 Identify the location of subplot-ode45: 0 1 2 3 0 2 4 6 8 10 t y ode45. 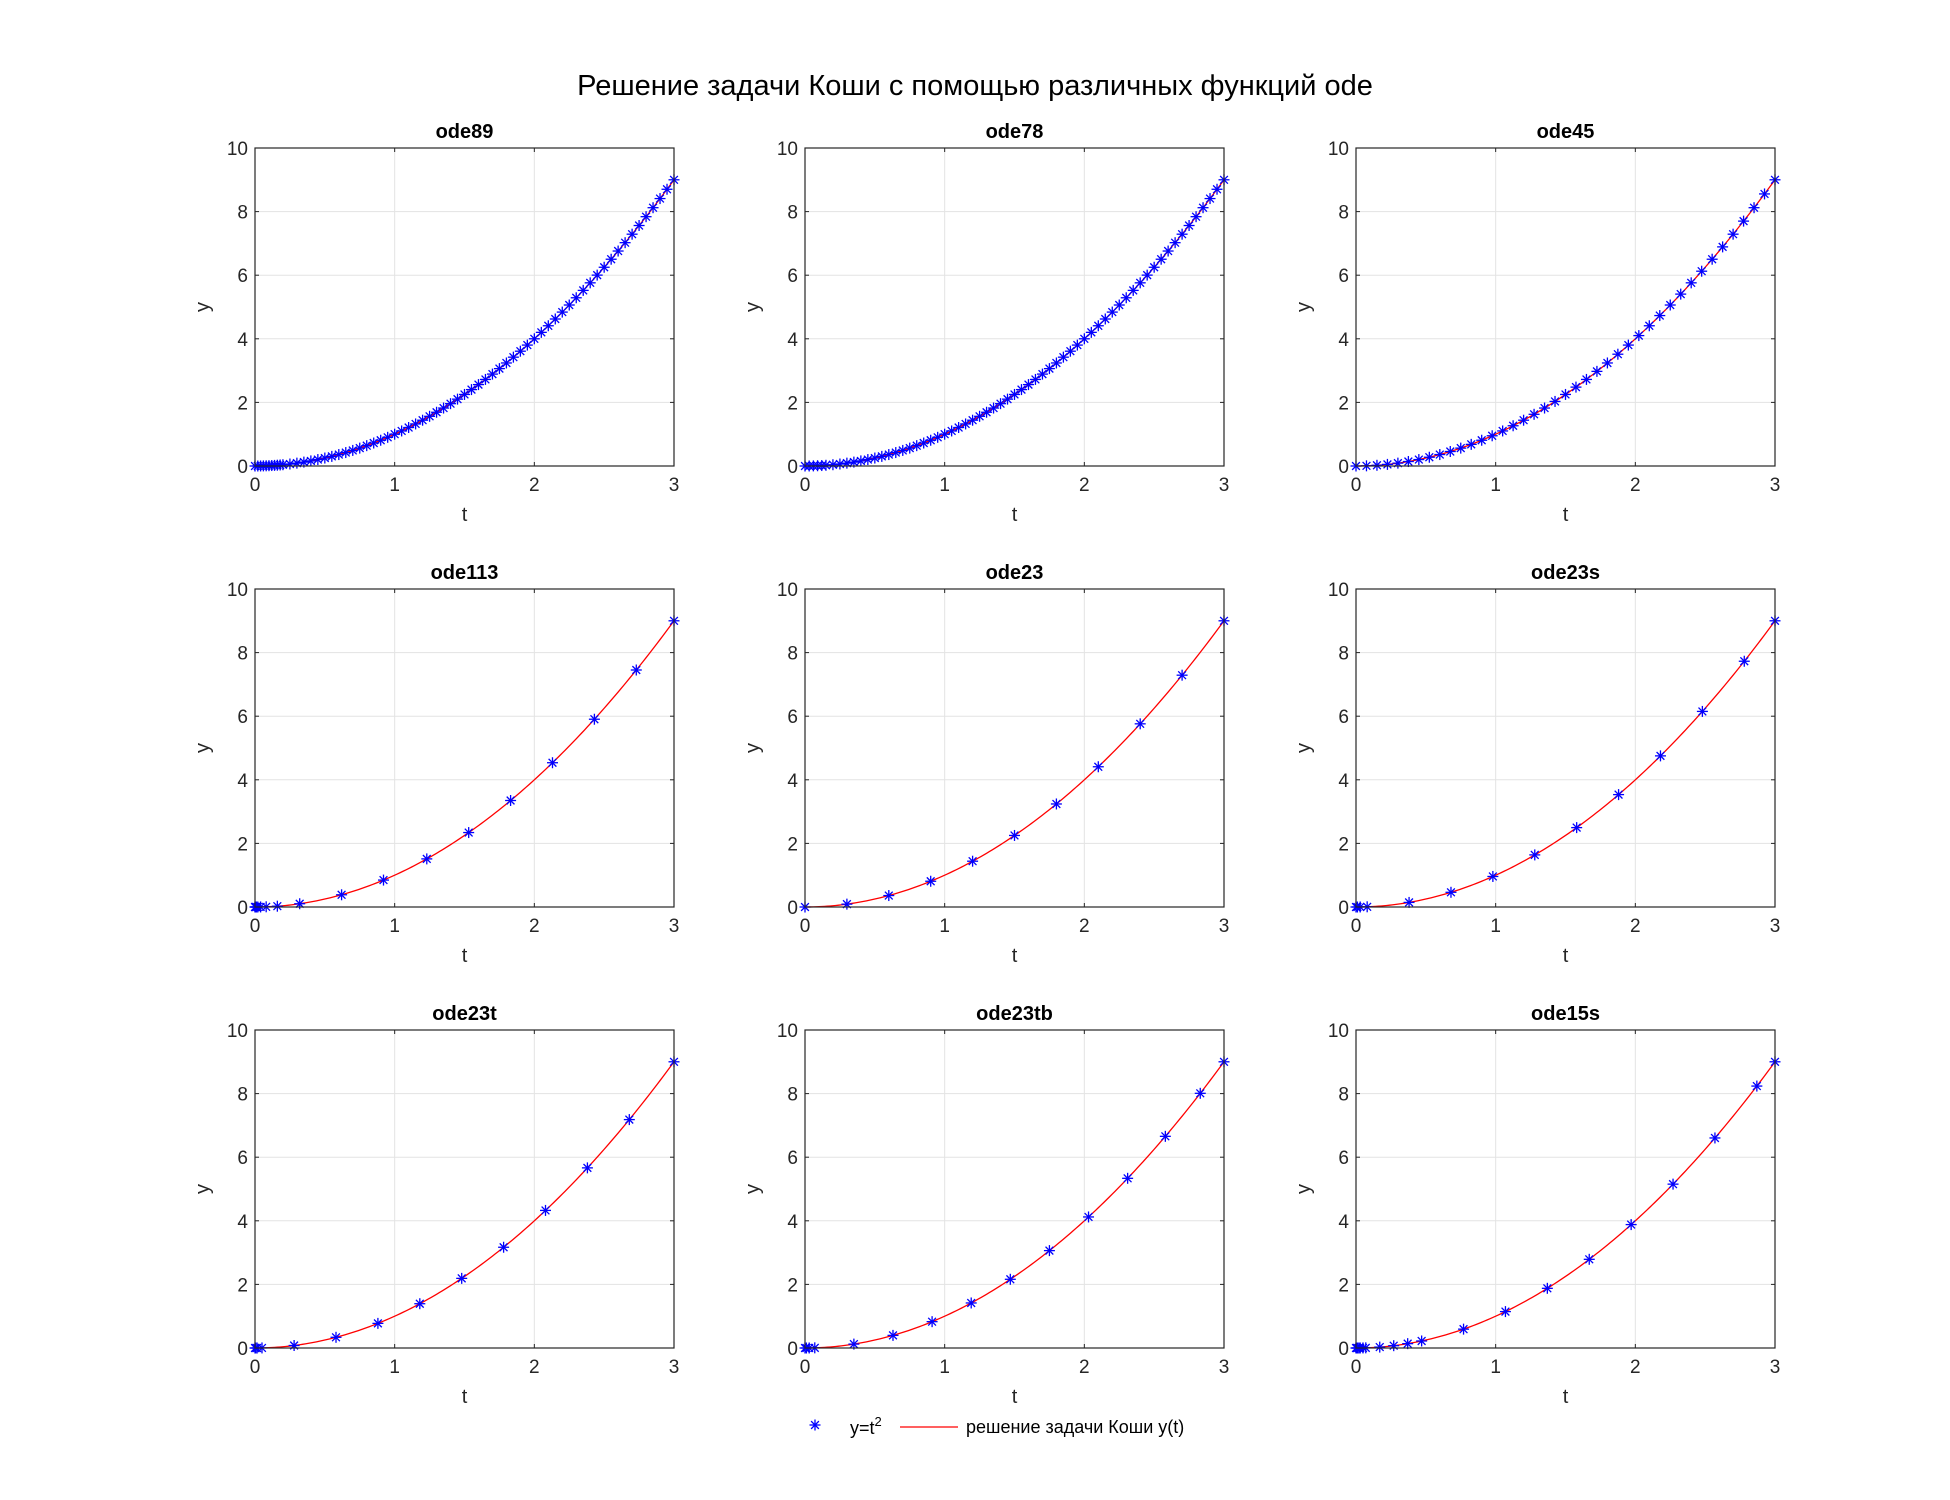
(1537, 323).